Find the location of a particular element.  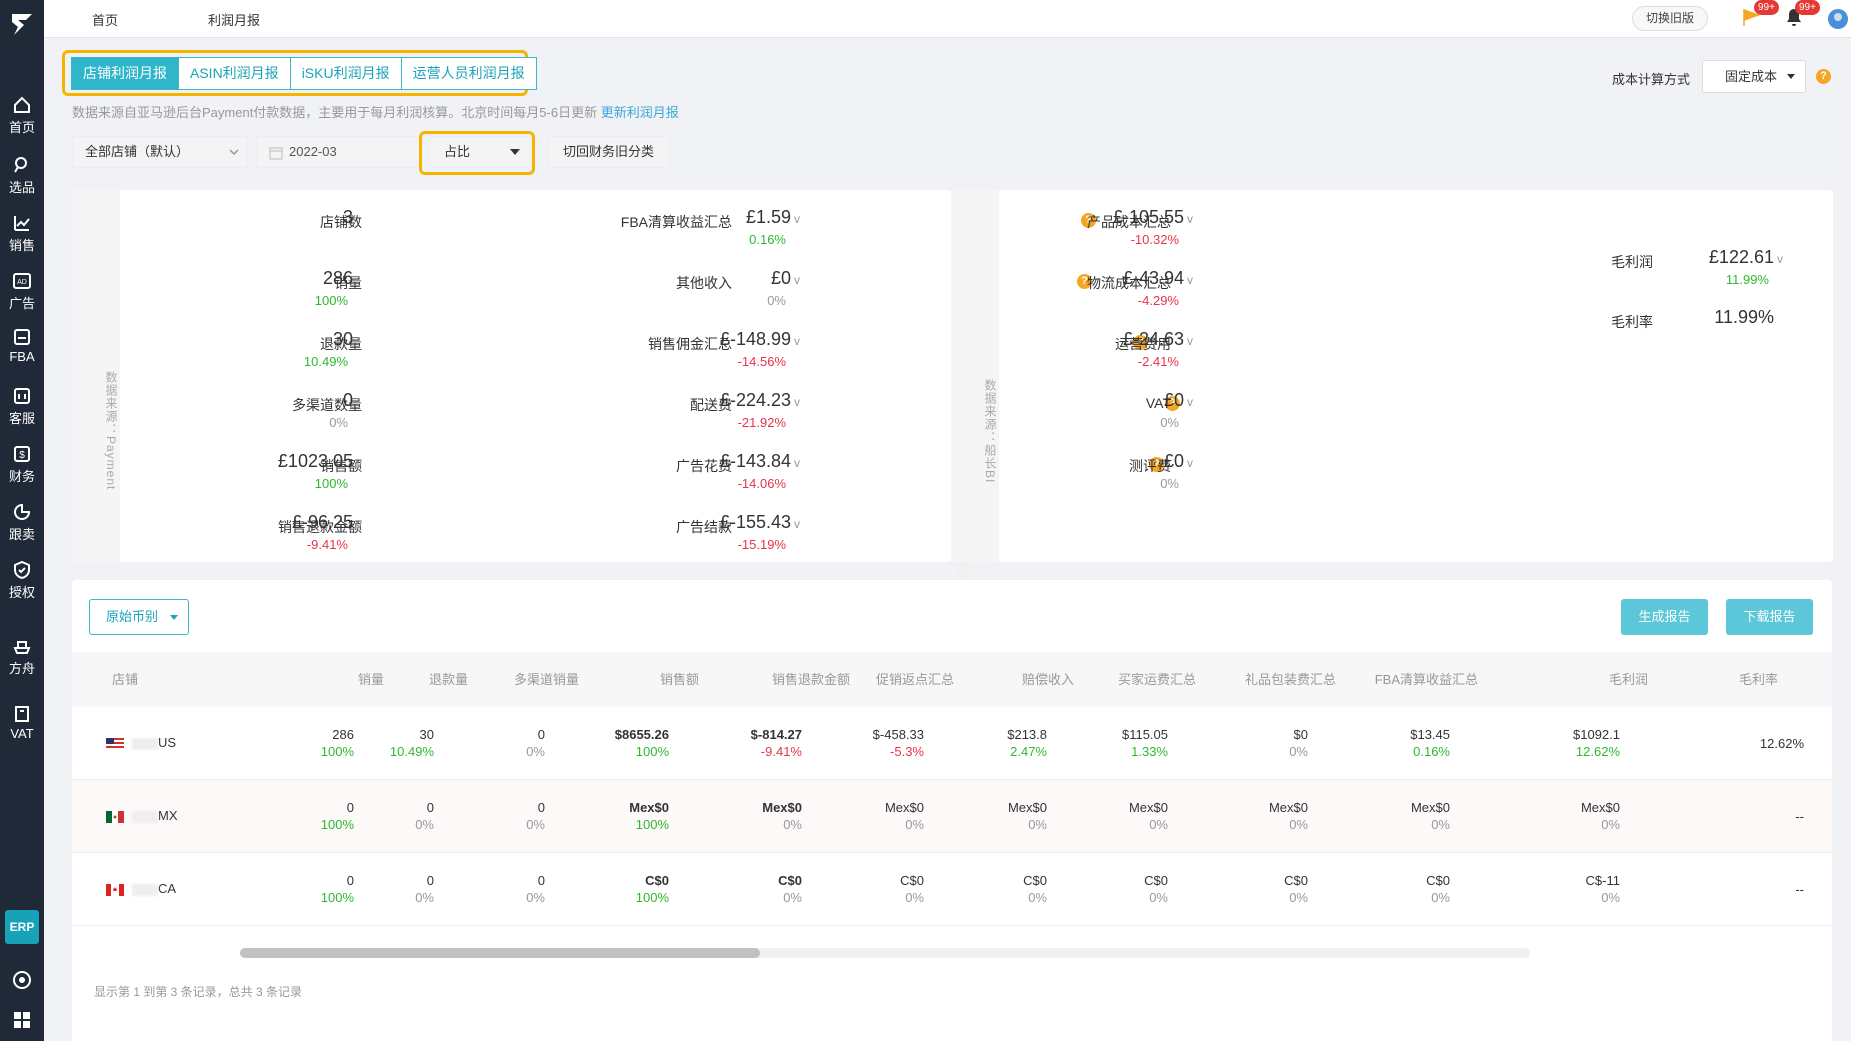

column-header-9: 礼品包装费汇总 is located at coordinates (1290, 679).